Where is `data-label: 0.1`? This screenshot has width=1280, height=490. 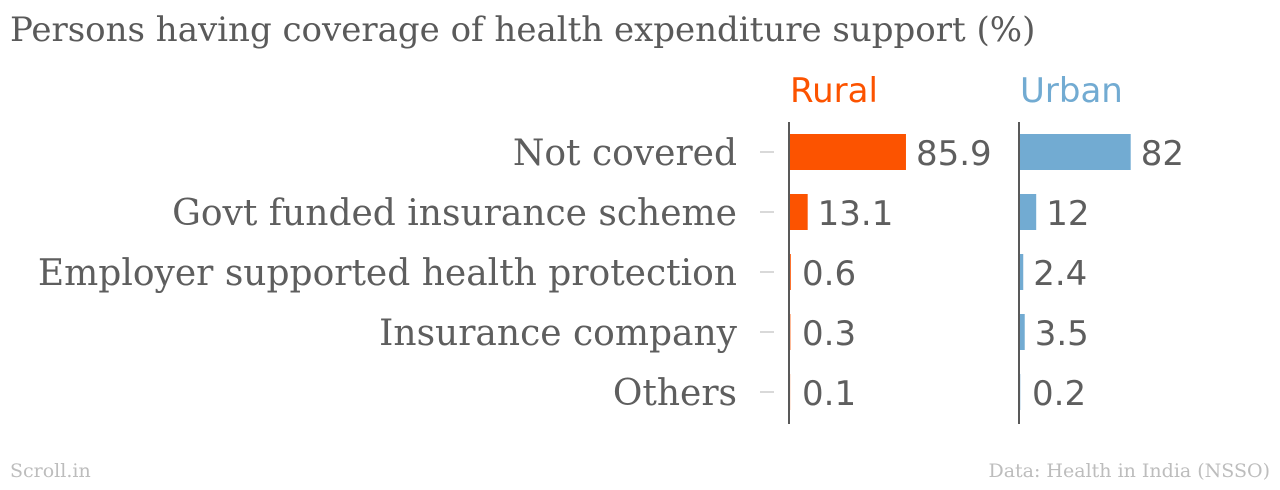 data-label: 0.1 is located at coordinates (829, 394).